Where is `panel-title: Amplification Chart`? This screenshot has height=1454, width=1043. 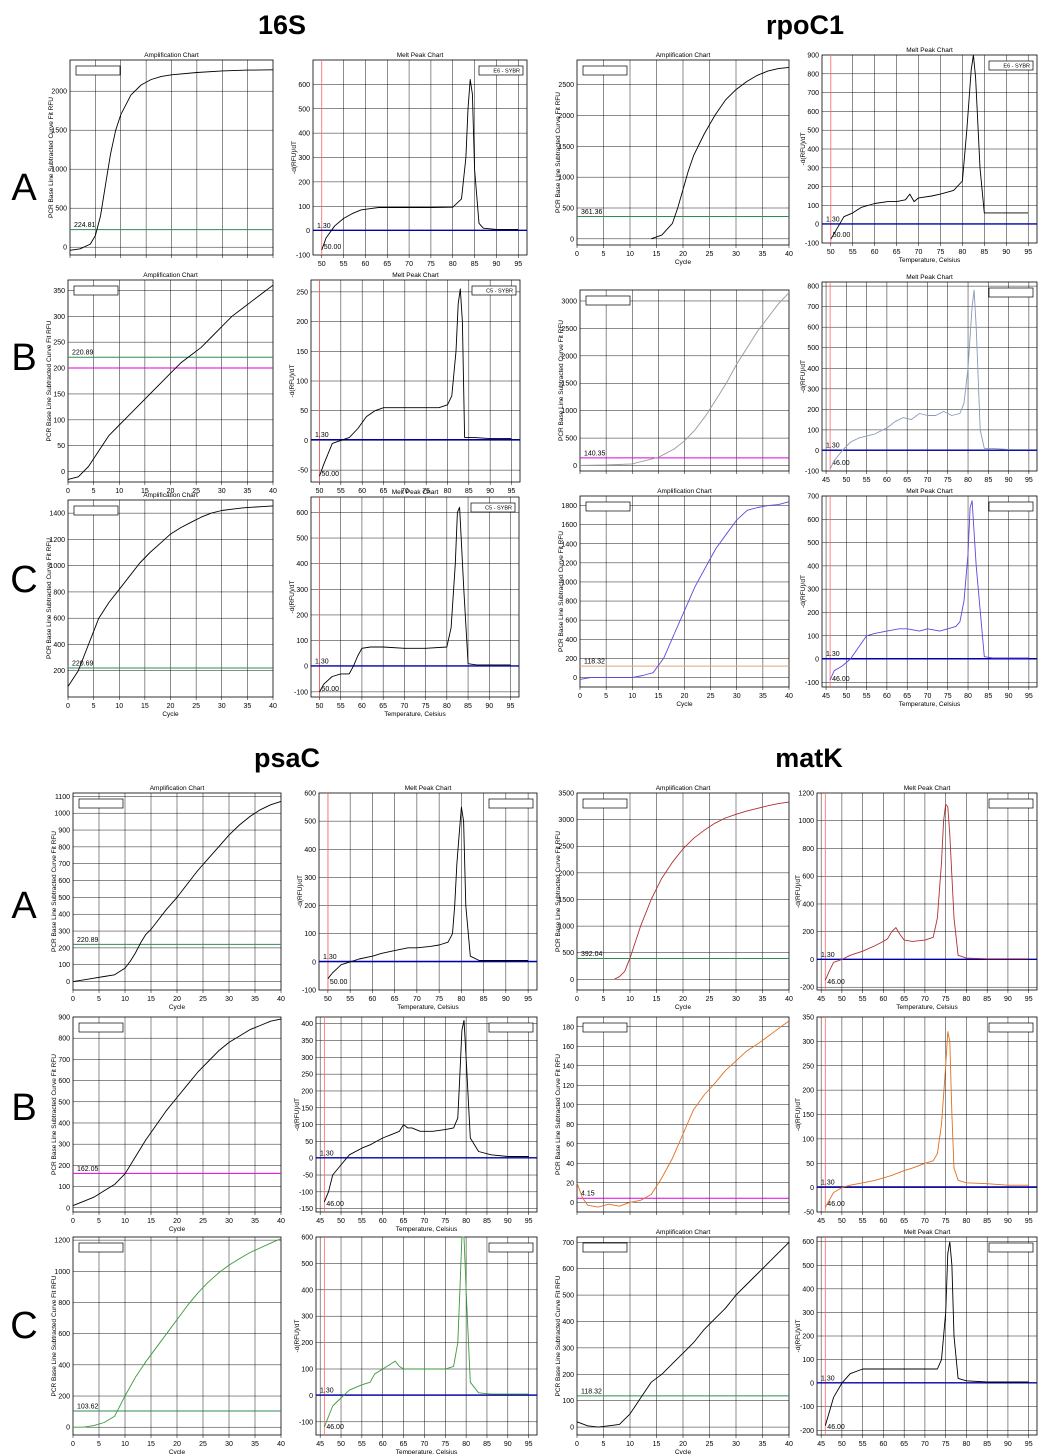
panel-title: Amplification Chart is located at coordinates (683, 55).